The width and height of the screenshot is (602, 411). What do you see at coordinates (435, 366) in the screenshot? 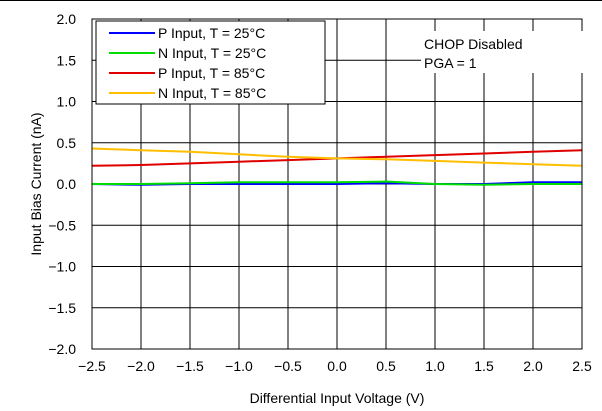
I see `x-tick-label: 1.0` at bounding box center [435, 366].